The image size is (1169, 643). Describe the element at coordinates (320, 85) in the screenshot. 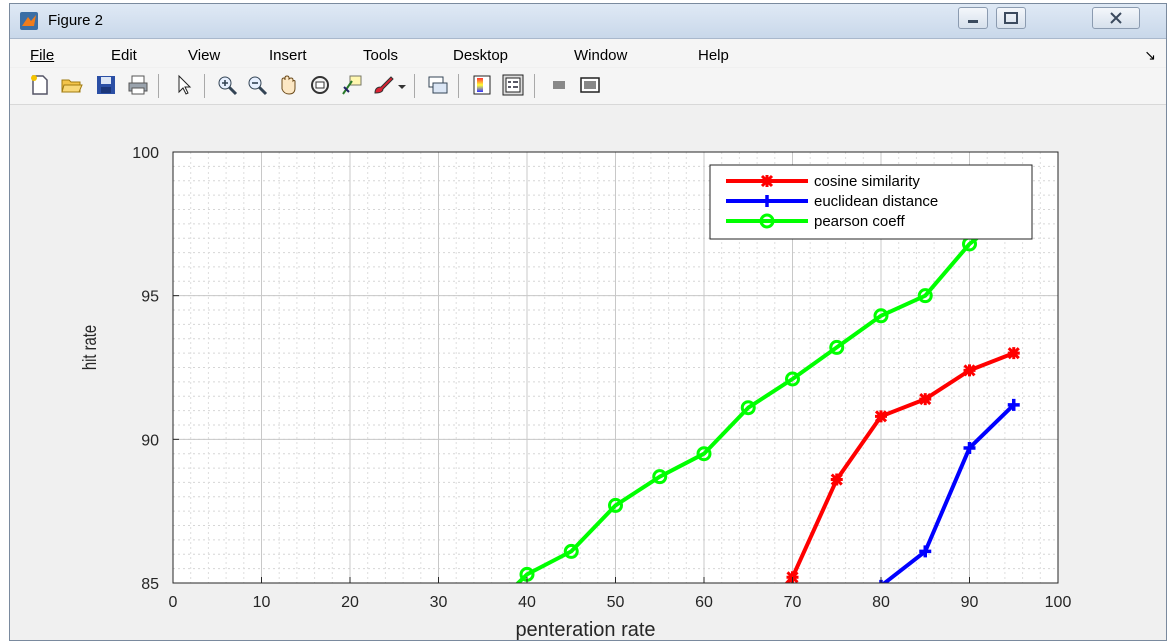

I see `rotate-3d-icon` at that location.